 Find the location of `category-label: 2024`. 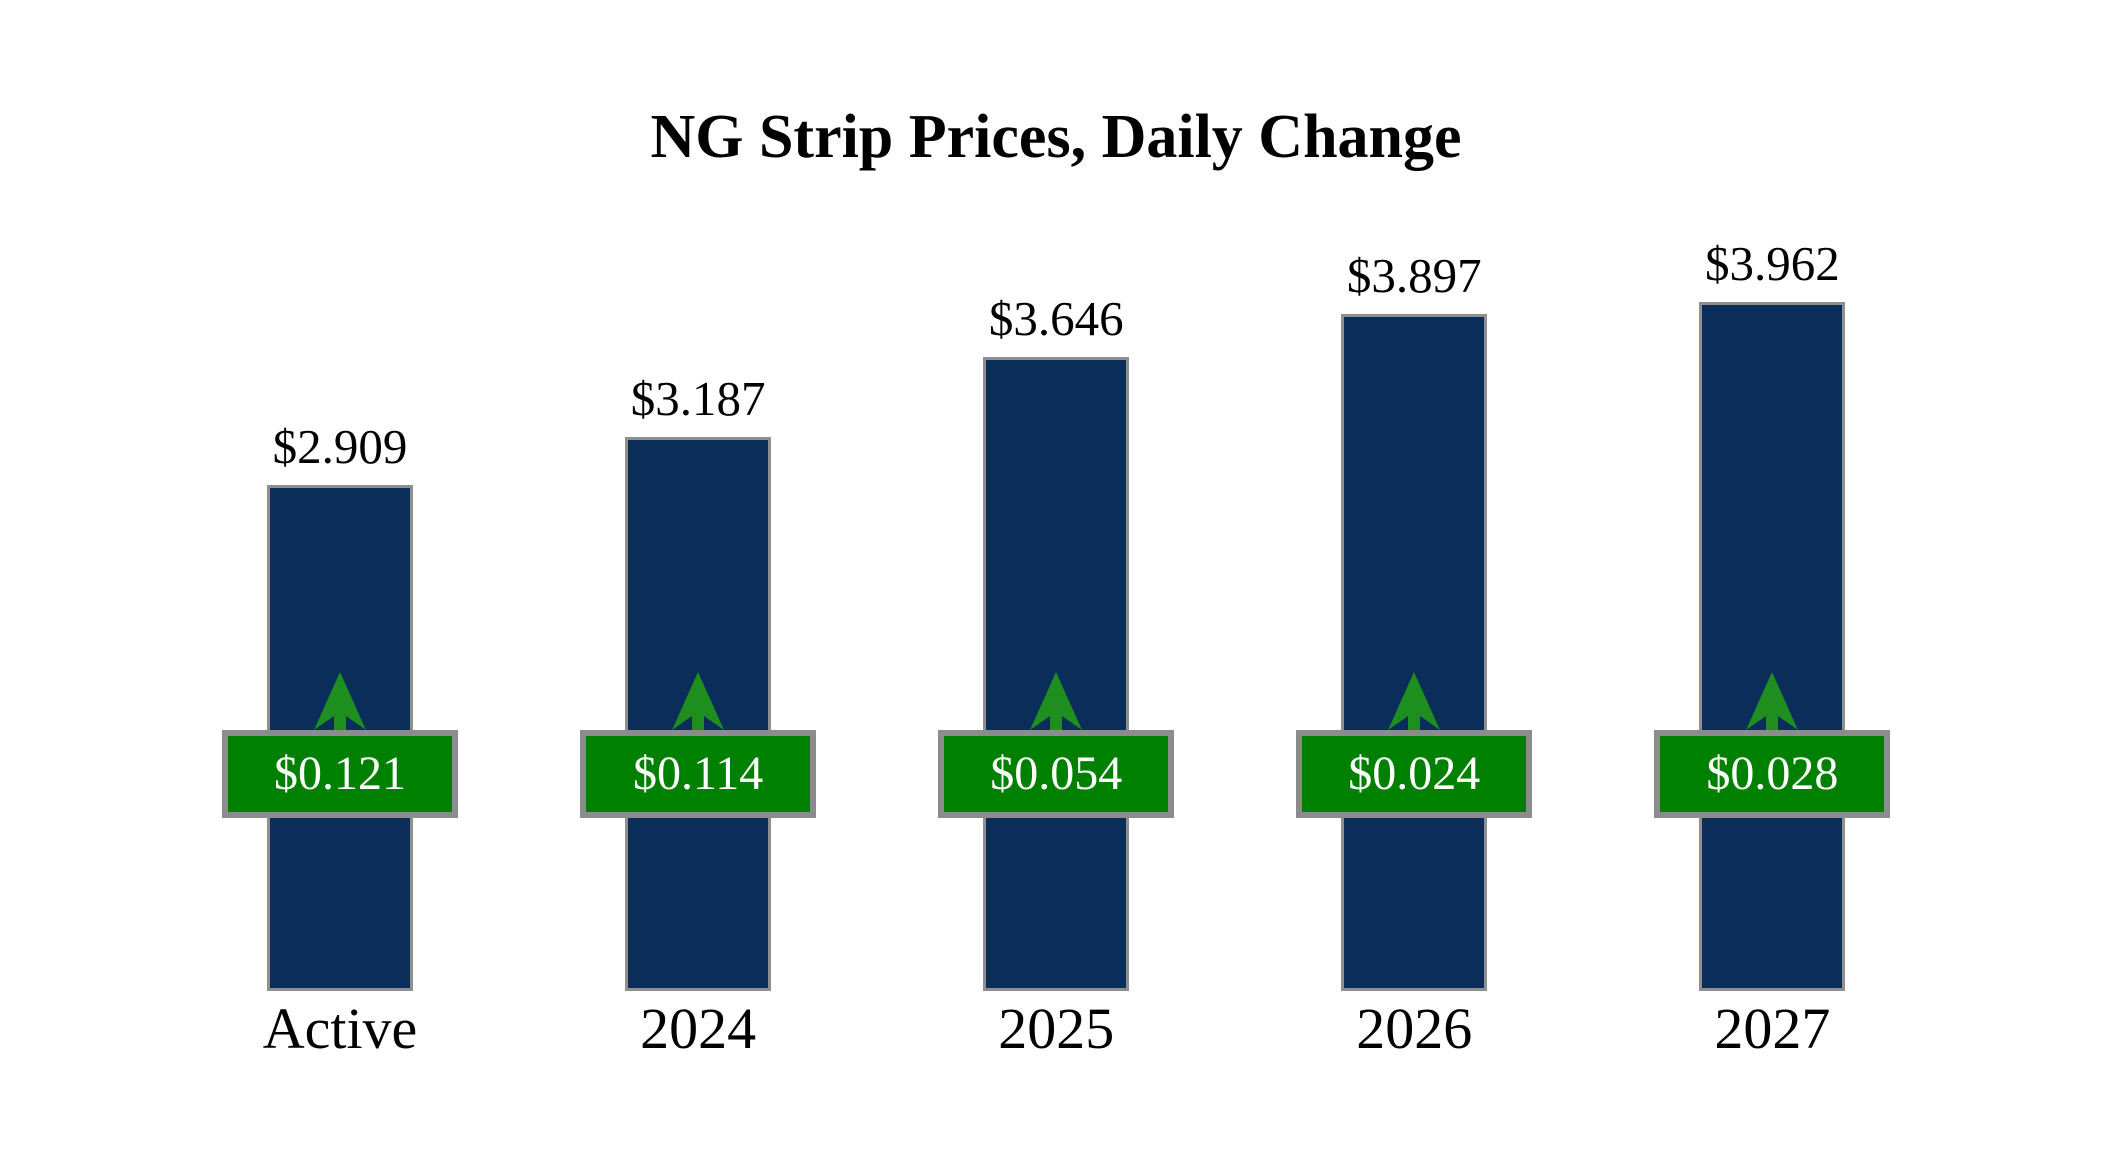

category-label: 2024 is located at coordinates (698, 1028).